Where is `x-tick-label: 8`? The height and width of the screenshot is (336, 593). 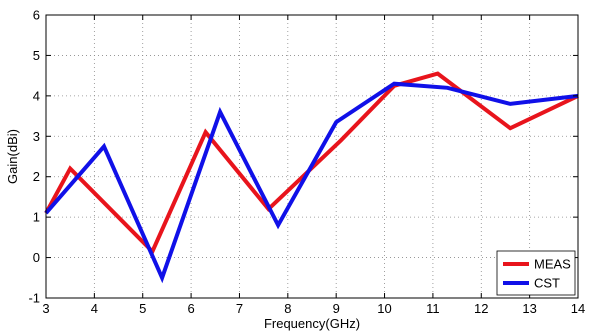 x-tick-label: 8 is located at coordinates (287, 308).